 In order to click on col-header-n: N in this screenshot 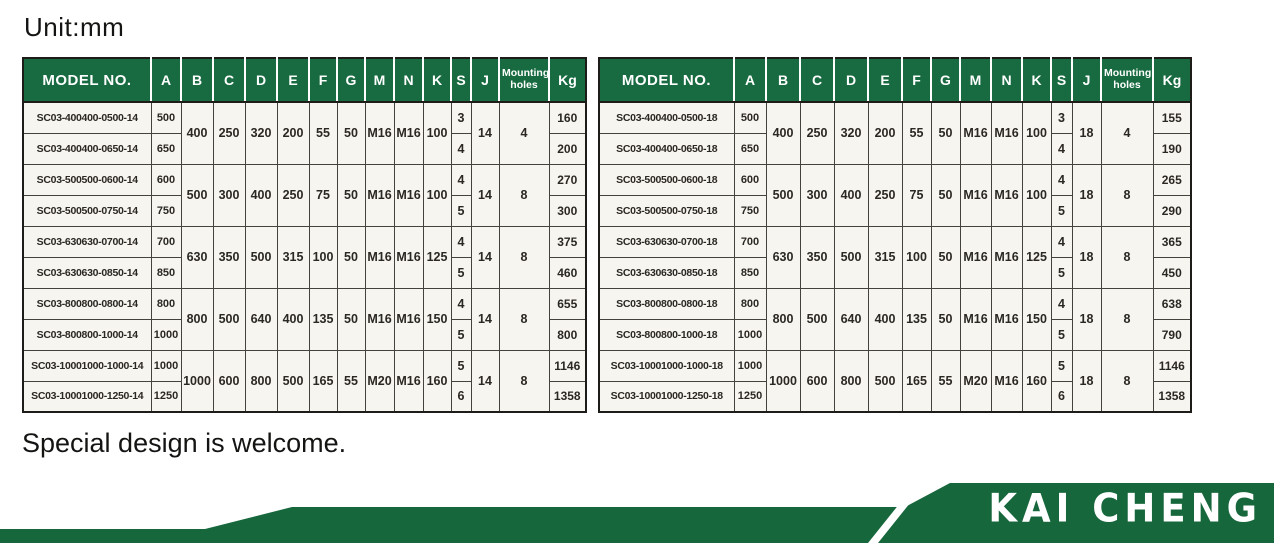, I will do `click(409, 80)`.